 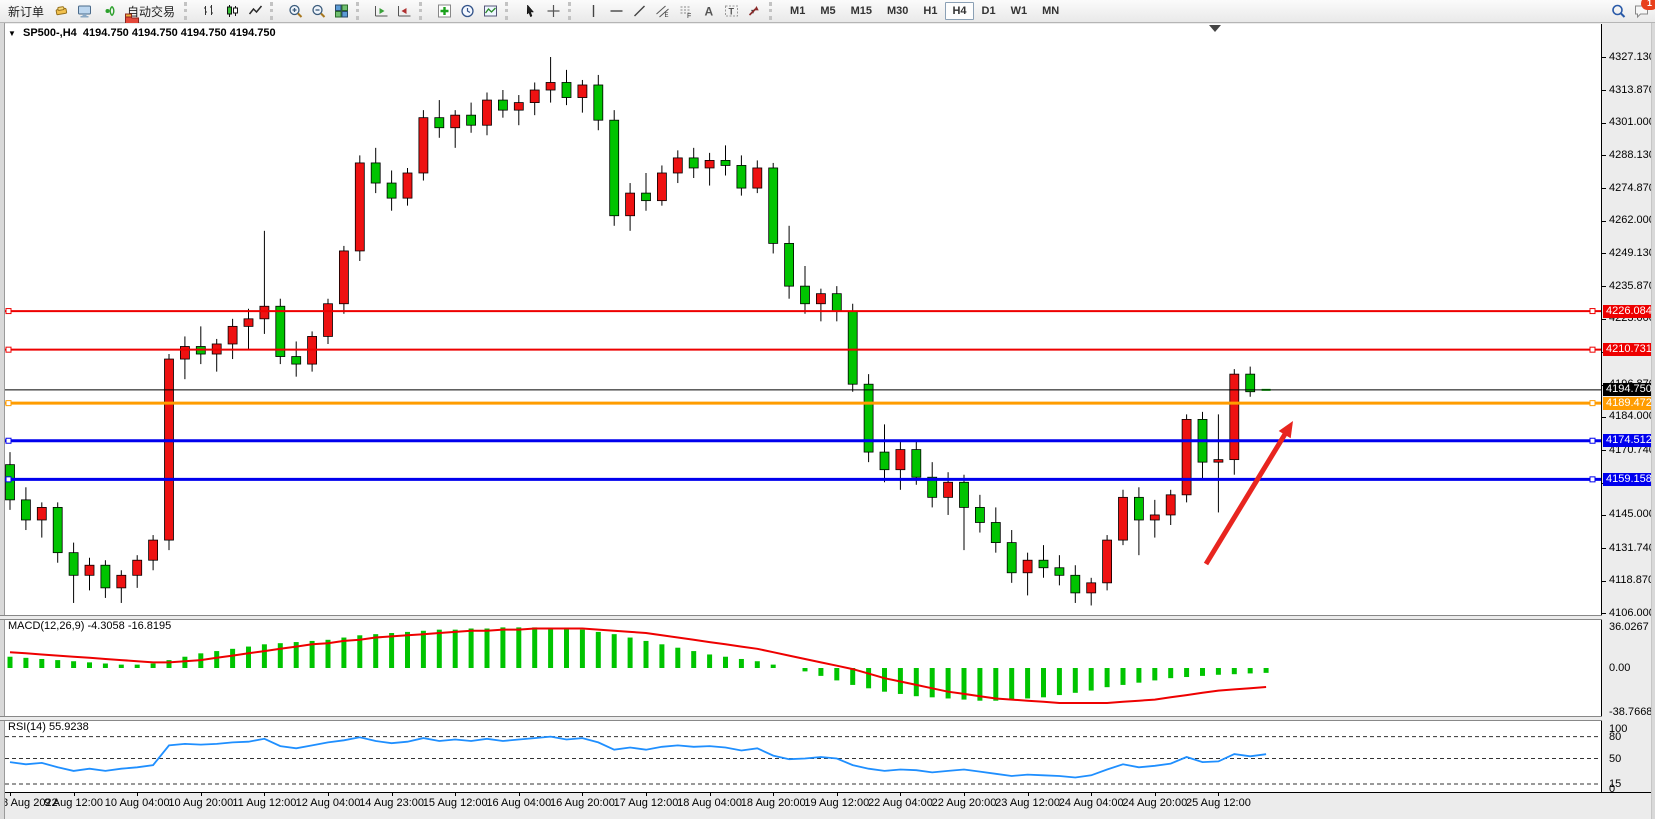 I want to click on equidistant-channel-icon: E, so click(x=662, y=11).